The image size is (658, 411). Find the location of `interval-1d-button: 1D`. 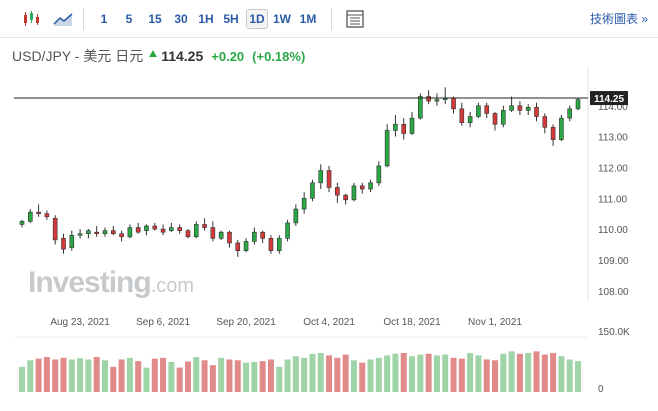

interval-1d-button: 1D is located at coordinates (257, 19).